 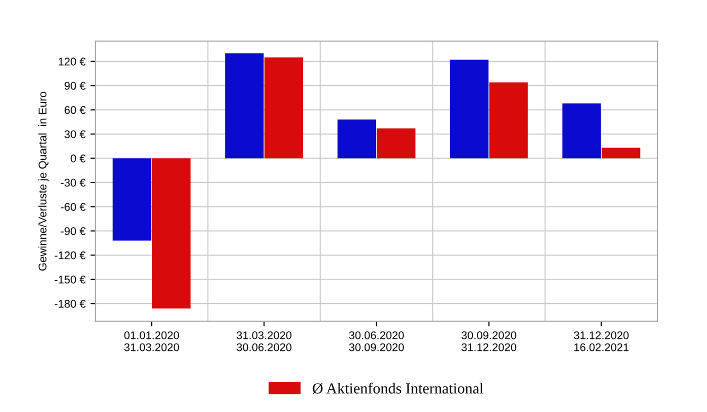 What do you see at coordinates (75, 86) in the screenshot?
I see `y-tick-label: 90 €` at bounding box center [75, 86].